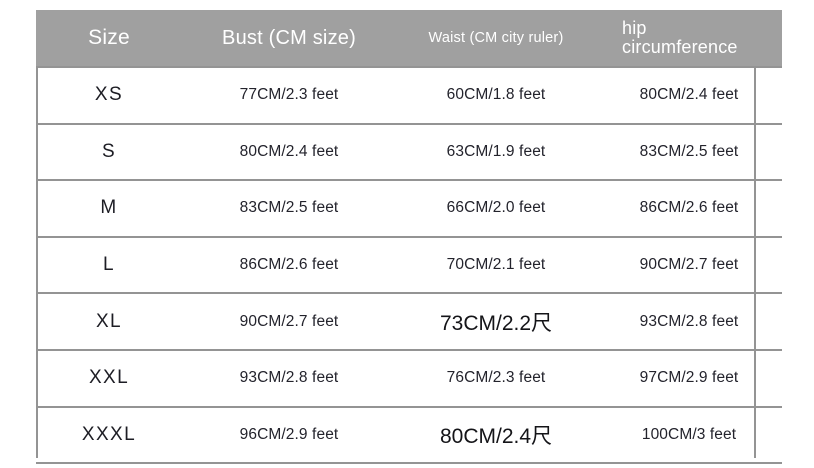 This screenshot has width=814, height=468. What do you see at coordinates (689, 95) in the screenshot?
I see `cell-hip: 80CM/2.4 feet` at bounding box center [689, 95].